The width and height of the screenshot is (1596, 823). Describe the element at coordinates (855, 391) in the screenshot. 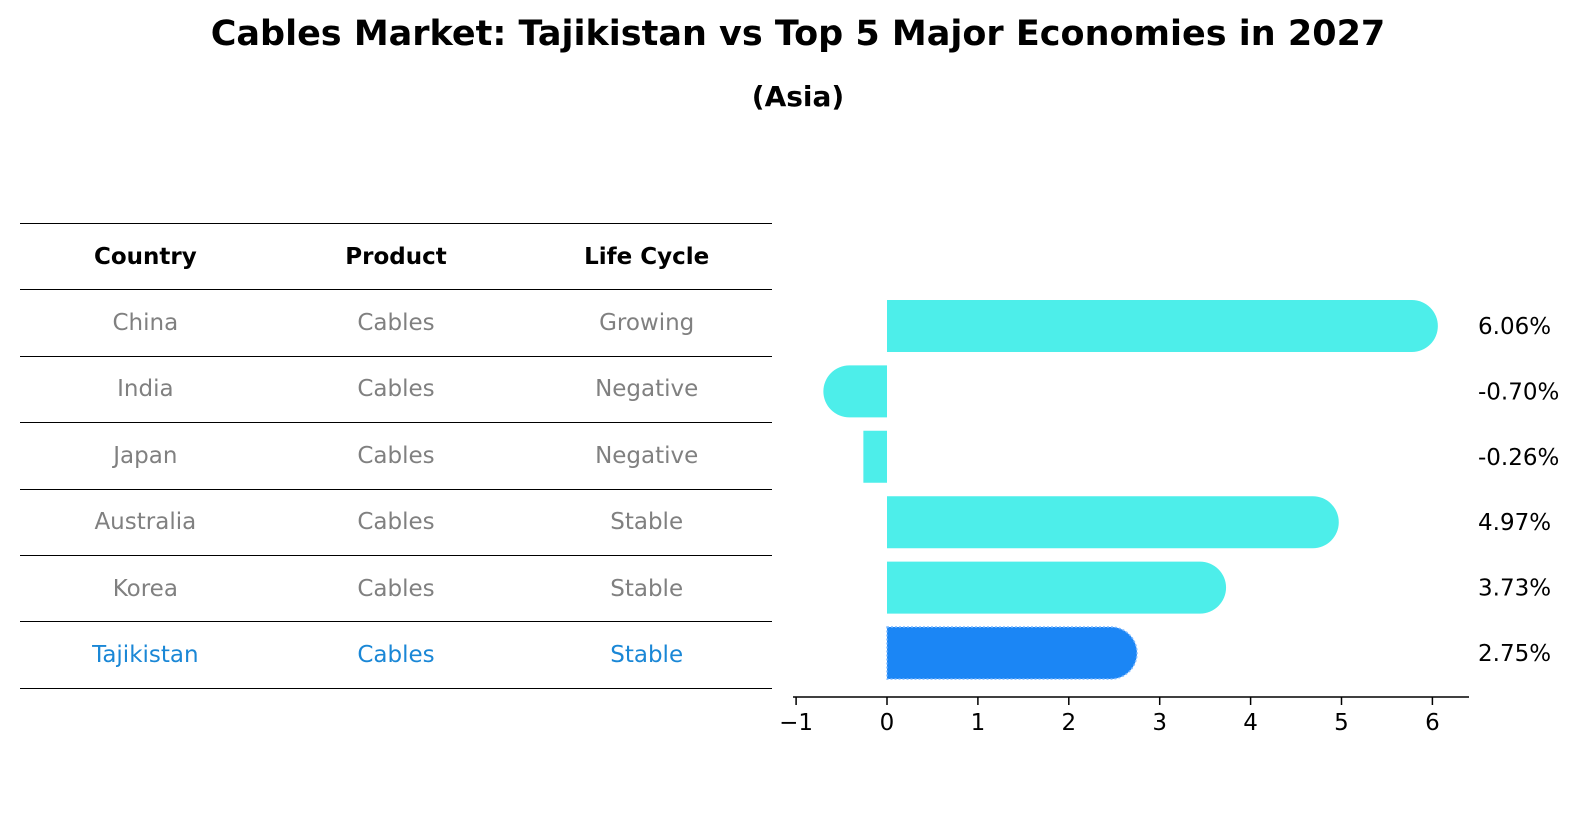

I see `bar-india` at that location.